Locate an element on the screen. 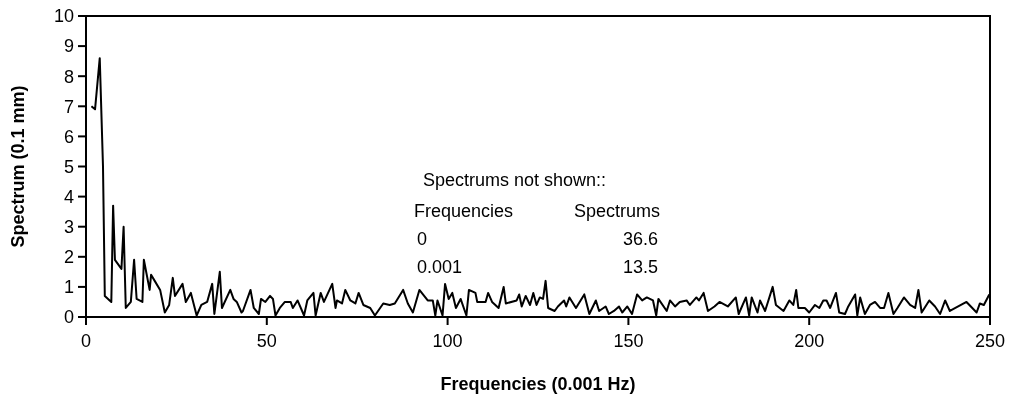  annotation: 36.6 is located at coordinates (640, 239).